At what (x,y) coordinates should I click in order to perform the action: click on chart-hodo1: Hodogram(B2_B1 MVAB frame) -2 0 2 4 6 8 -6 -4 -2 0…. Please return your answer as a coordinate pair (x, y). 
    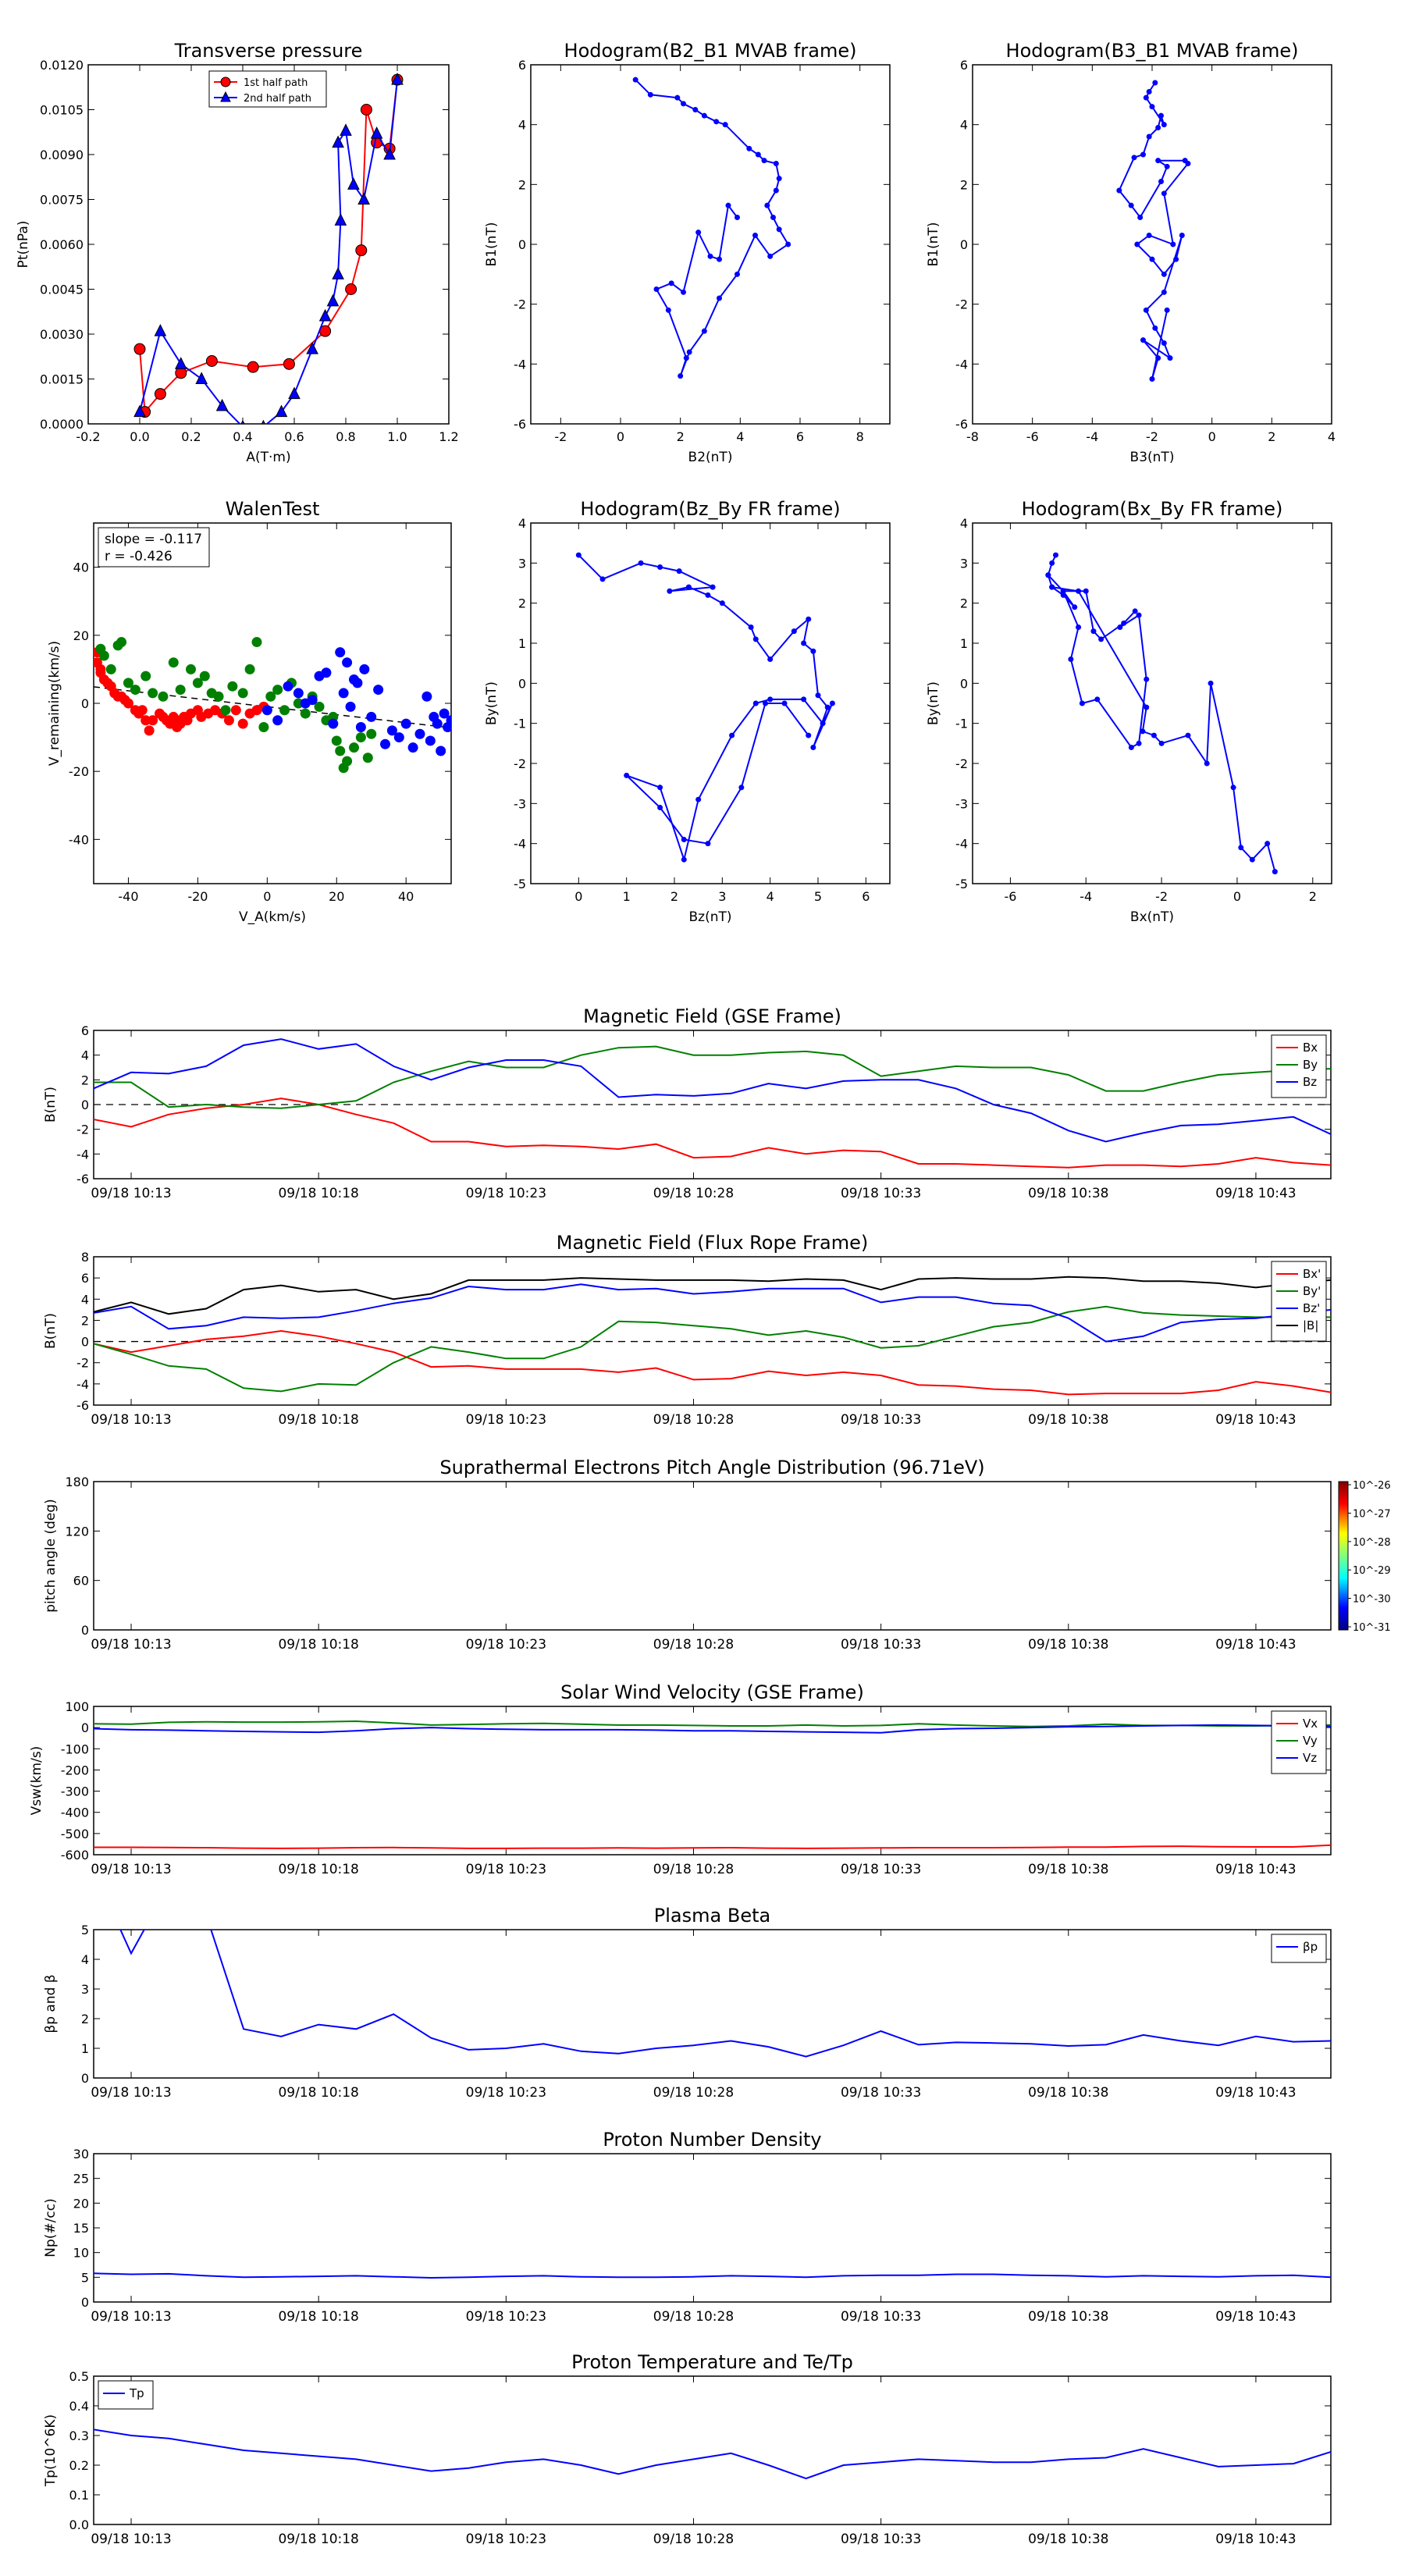
    Looking at the image, I should click on (687, 252).